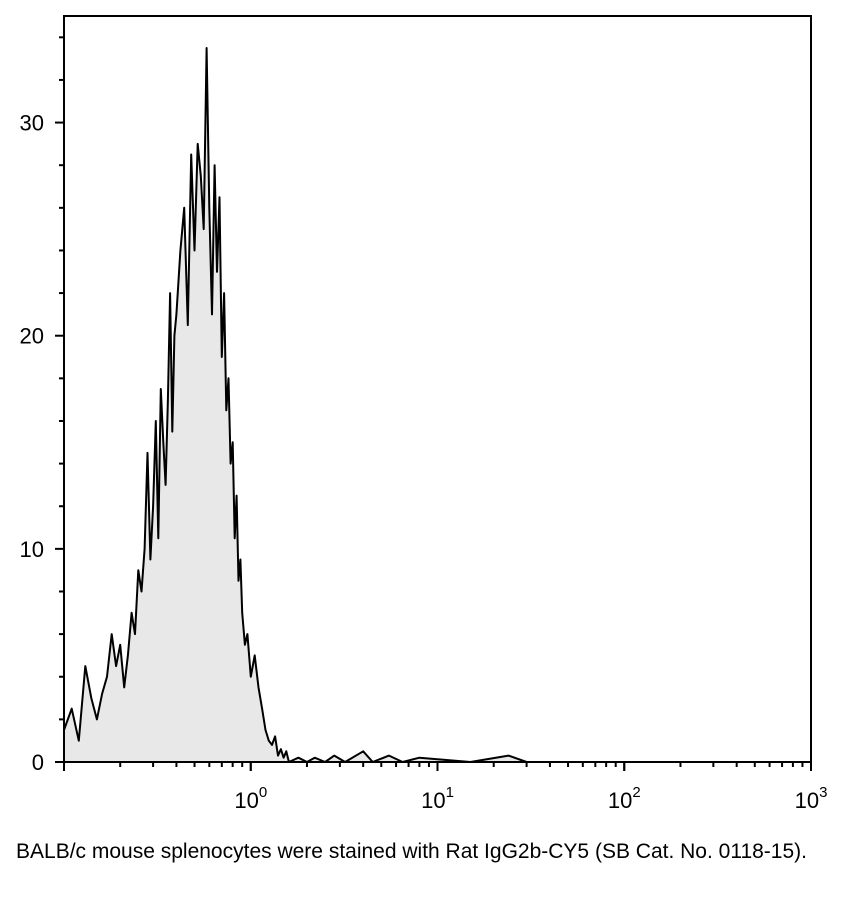 Image resolution: width=842 pixels, height=906 pixels. What do you see at coordinates (250, 798) in the screenshot?
I see `x-tick-label: 10⁰` at bounding box center [250, 798].